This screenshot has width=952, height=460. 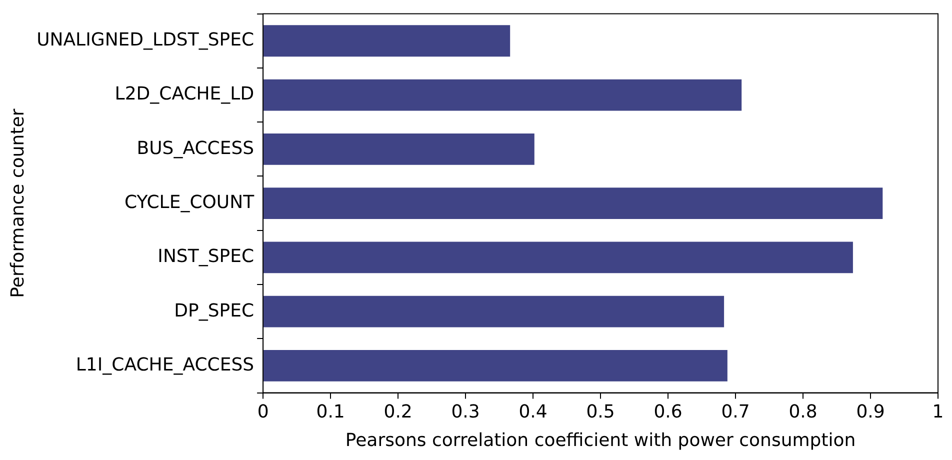 What do you see at coordinates (398, 411) in the screenshot?
I see `x-tick-label: 0.2` at bounding box center [398, 411].